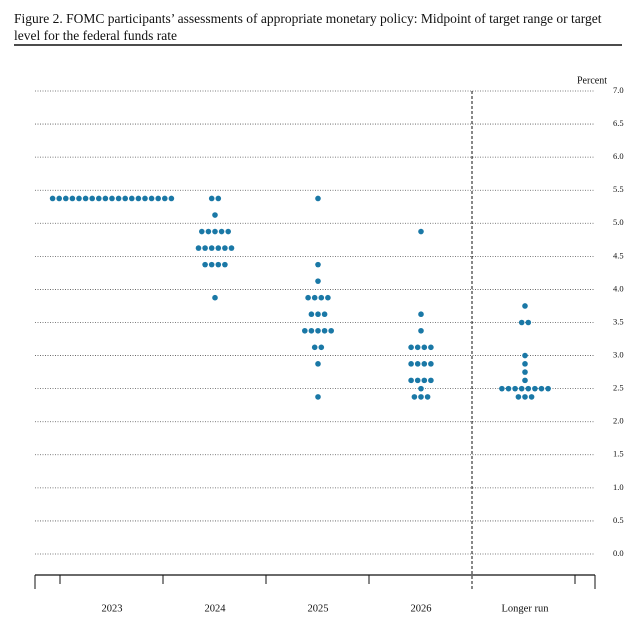 The height and width of the screenshot is (626, 640). I want to click on y-tick-label: 0.5, so click(618, 520).